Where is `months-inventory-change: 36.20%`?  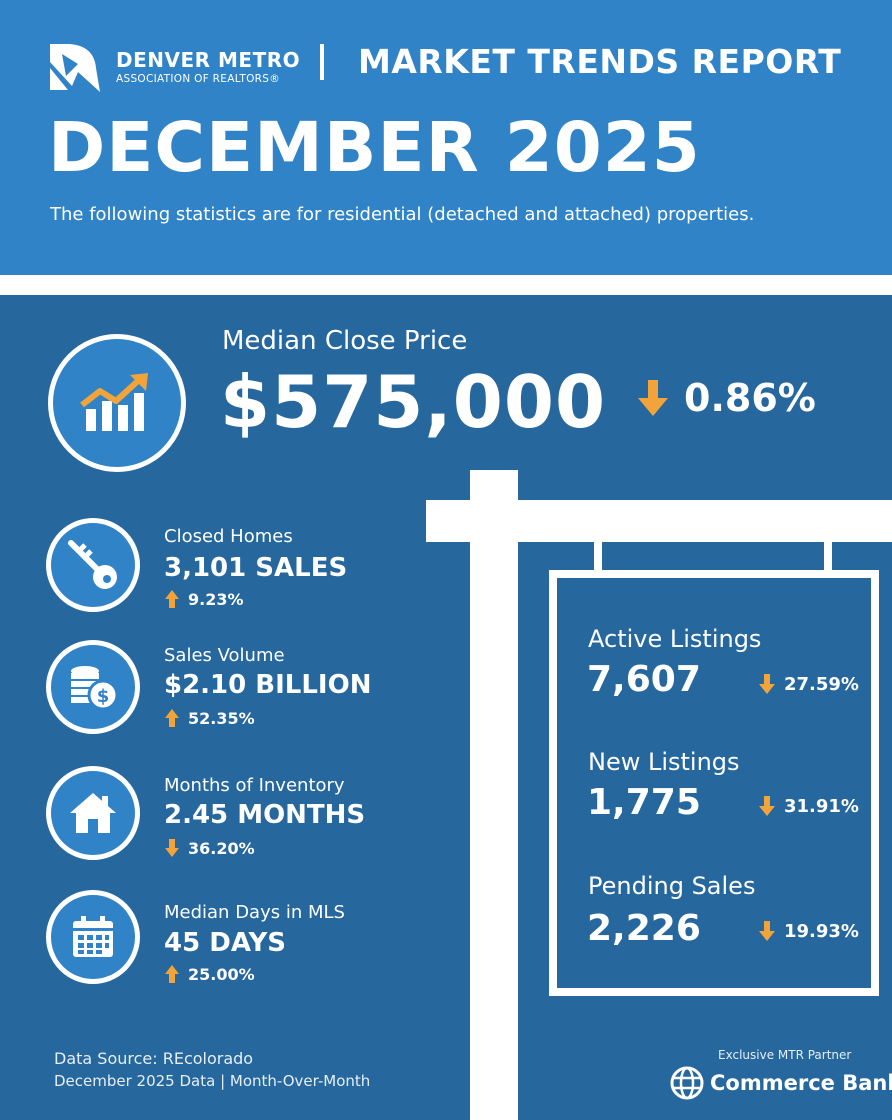 months-inventory-change: 36.20% is located at coordinates (209, 848).